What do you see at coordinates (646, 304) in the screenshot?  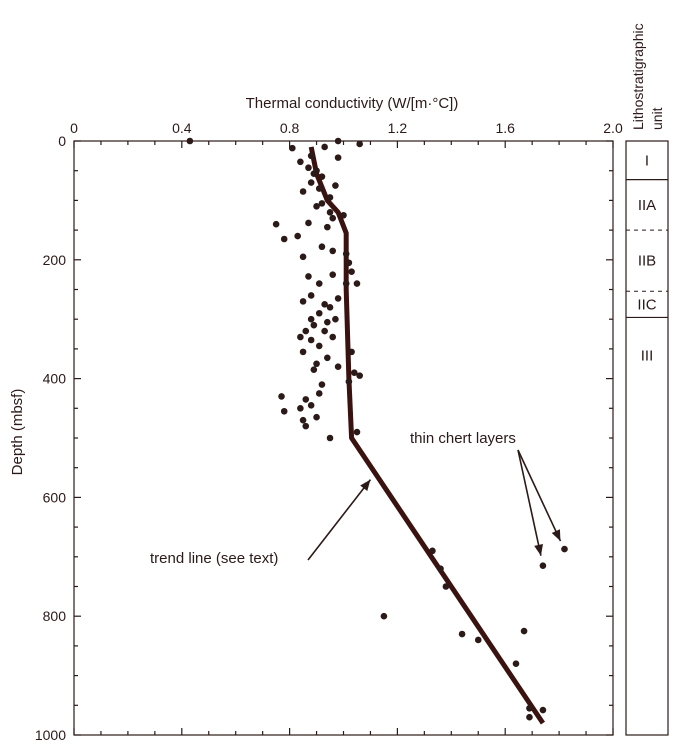 I see `lithology-unit-label: IIC` at bounding box center [646, 304].